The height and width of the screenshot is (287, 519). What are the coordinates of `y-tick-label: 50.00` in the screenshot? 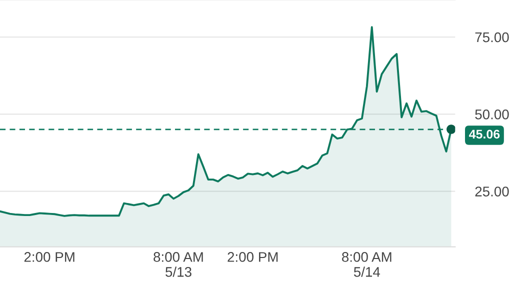 It's located at (492, 114).